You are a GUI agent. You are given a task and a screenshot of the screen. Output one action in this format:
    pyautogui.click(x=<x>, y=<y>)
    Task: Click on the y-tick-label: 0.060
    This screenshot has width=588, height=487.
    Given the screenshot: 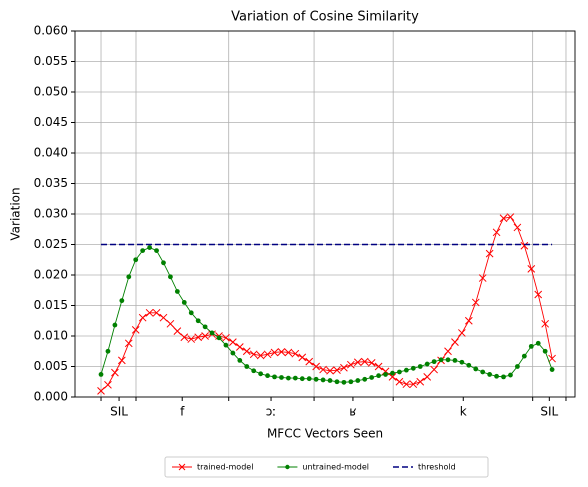 What is the action you would take?
    pyautogui.click(x=51, y=31)
    